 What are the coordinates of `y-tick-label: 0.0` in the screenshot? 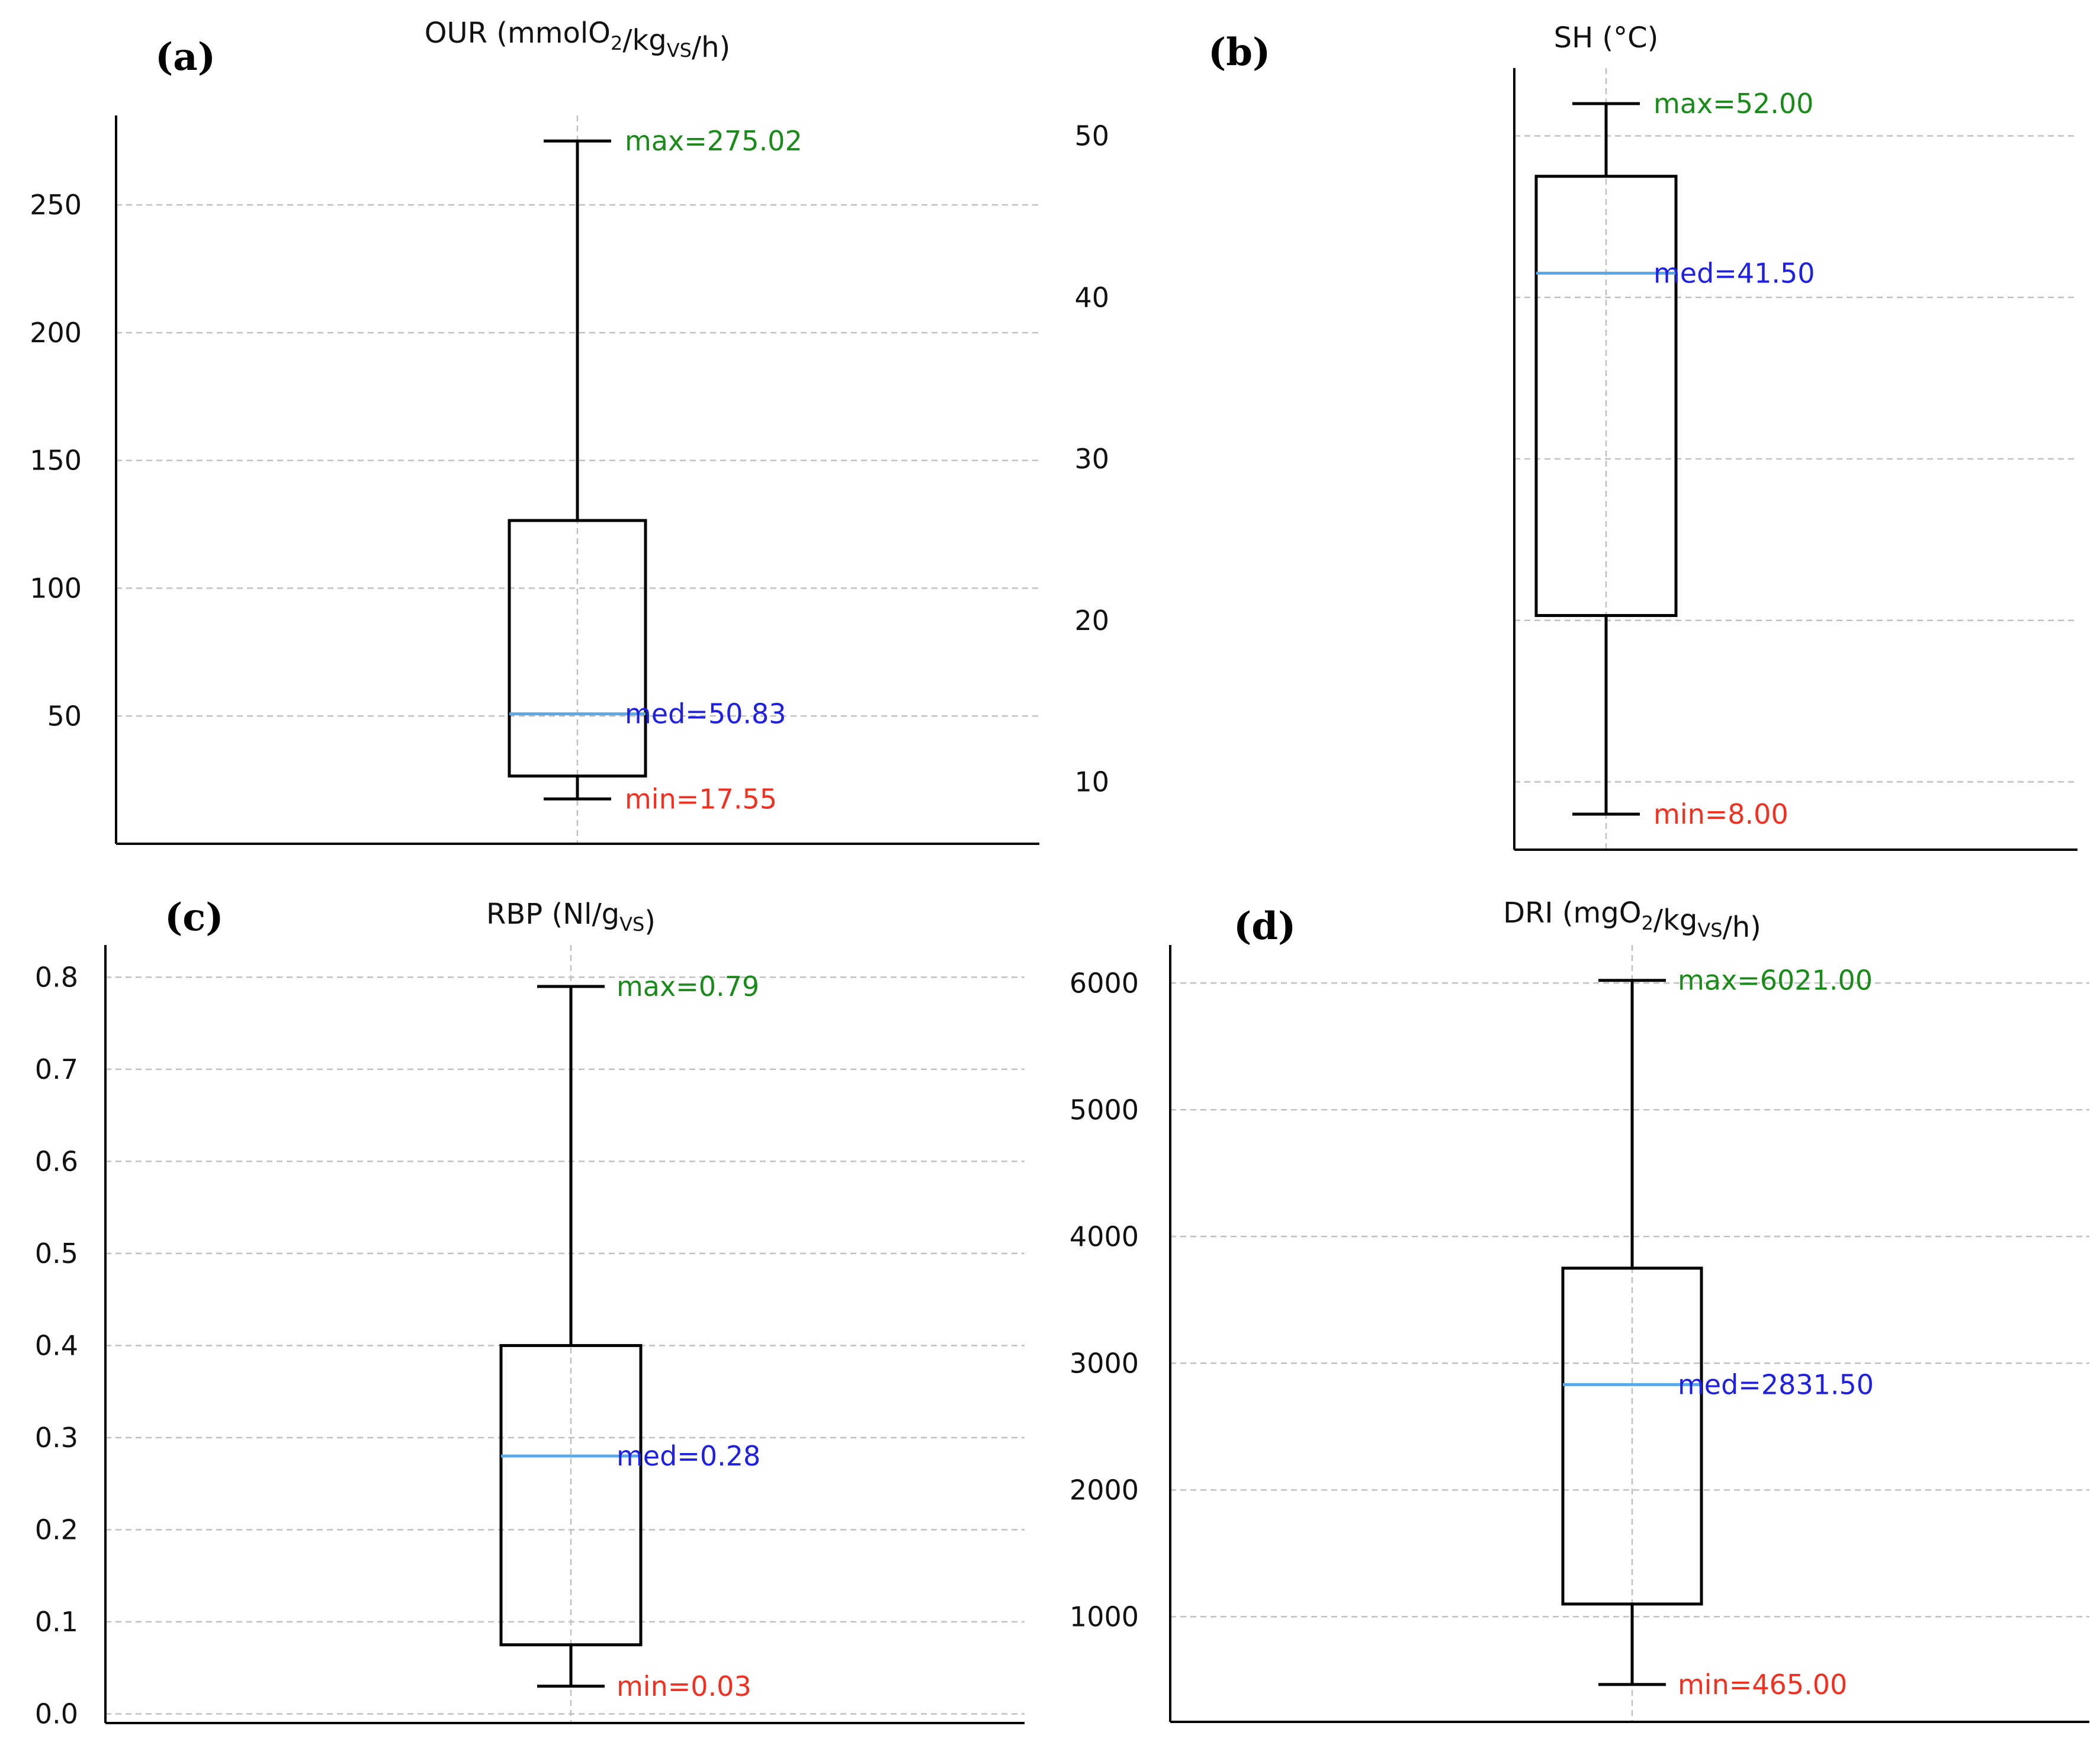 It's located at (57, 1714).